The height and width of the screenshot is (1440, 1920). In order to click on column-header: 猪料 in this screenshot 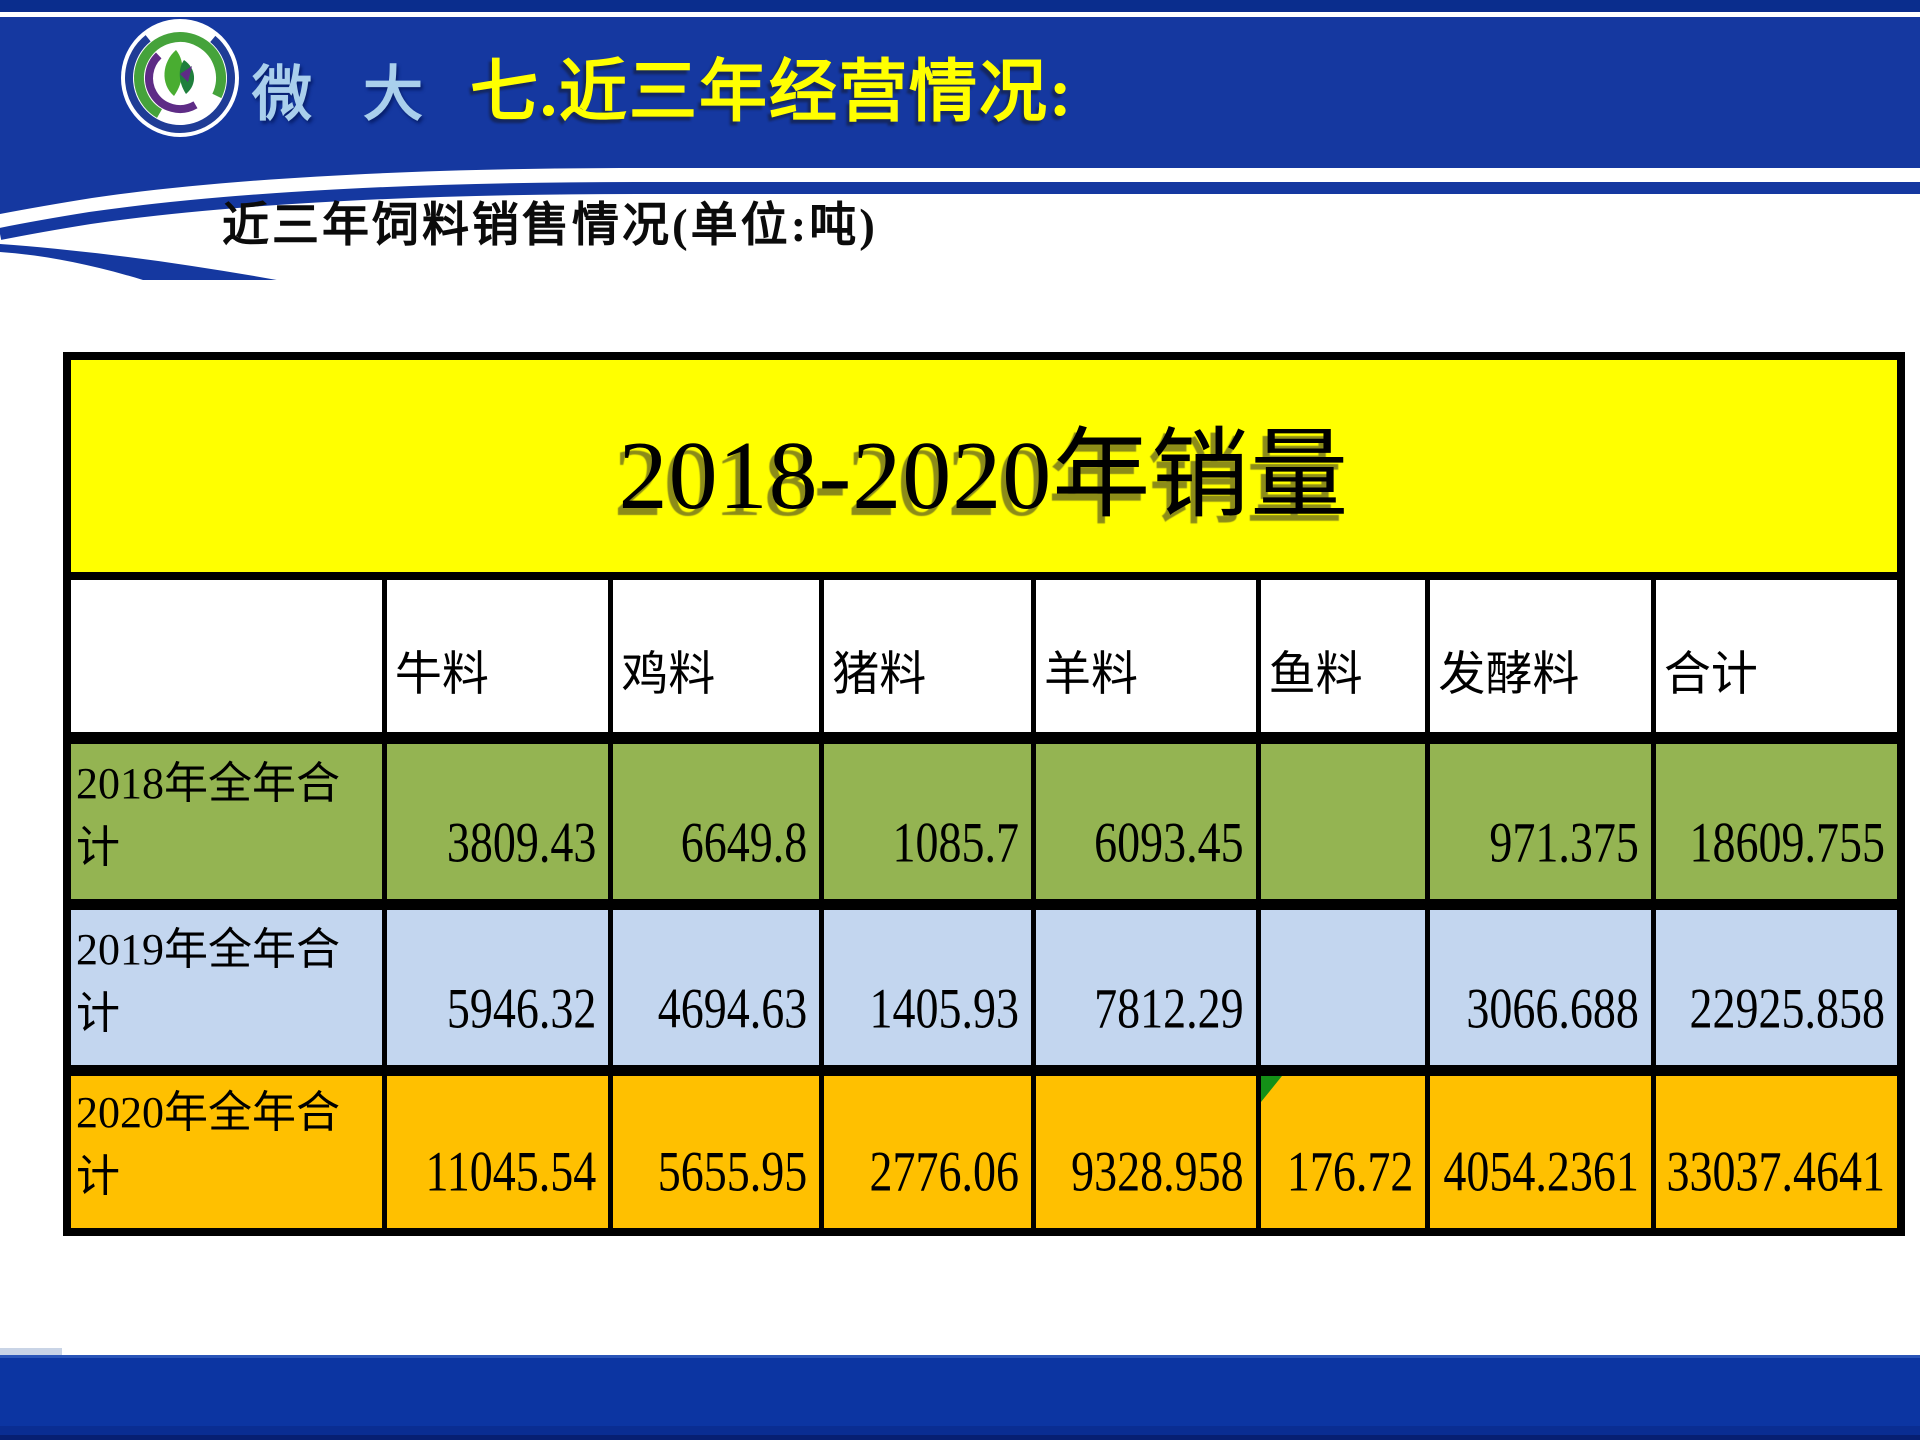, I will do `click(930, 656)`.